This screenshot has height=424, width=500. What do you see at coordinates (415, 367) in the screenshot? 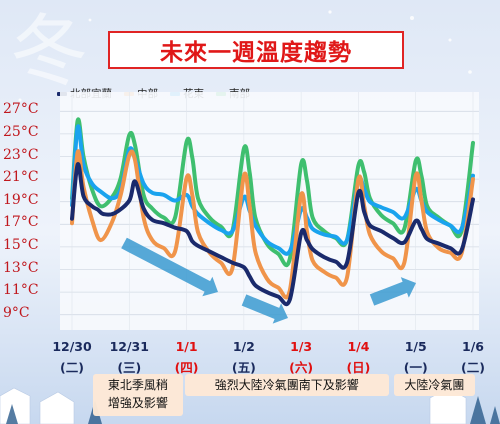
I see `x-day-label: (一)` at bounding box center [415, 367].